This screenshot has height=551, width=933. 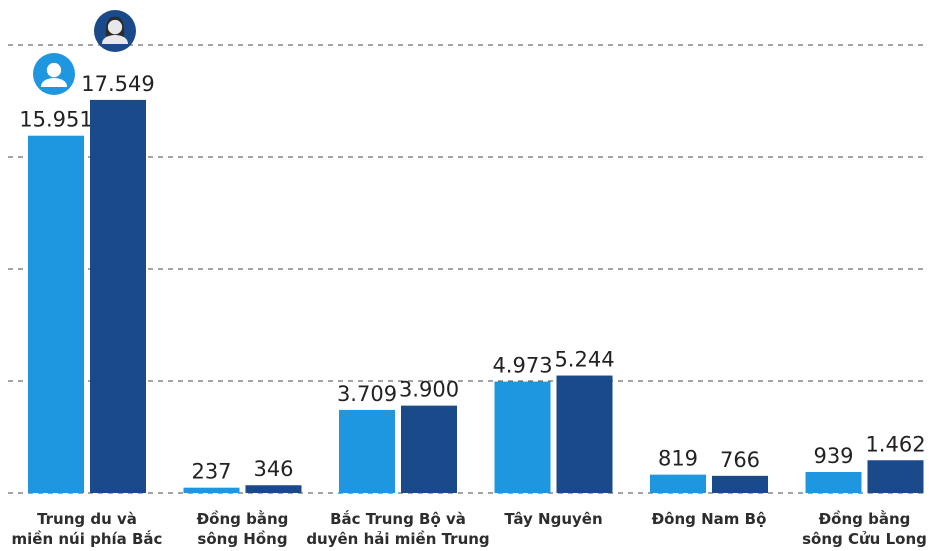 I want to click on value-label-1-1: 346, so click(x=273, y=469).